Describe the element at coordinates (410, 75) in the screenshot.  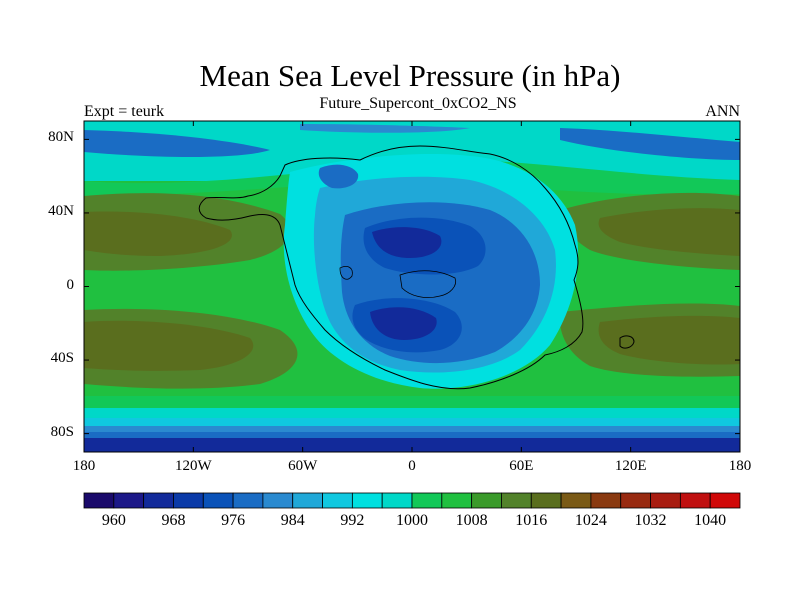
I see `map-title: Mean Sea Level Pressure (in hPa)` at that location.